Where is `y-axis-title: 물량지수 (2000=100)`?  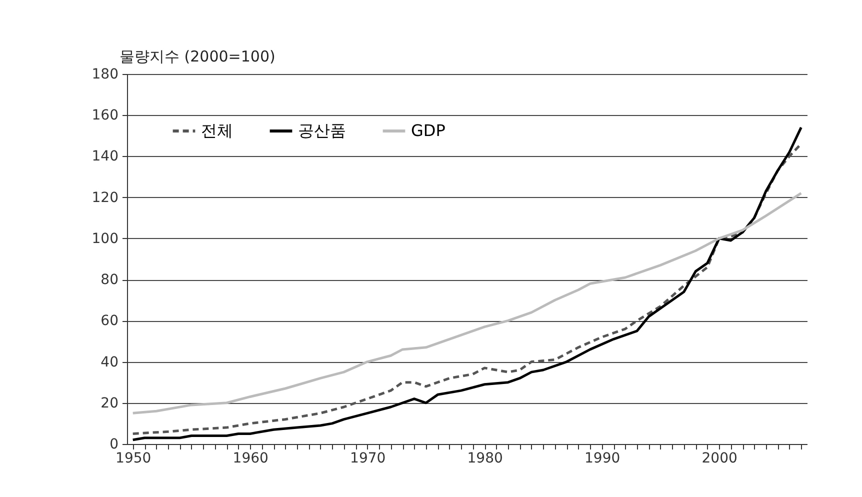
y-axis-title: 물량지수 (2000=100) is located at coordinates (198, 57).